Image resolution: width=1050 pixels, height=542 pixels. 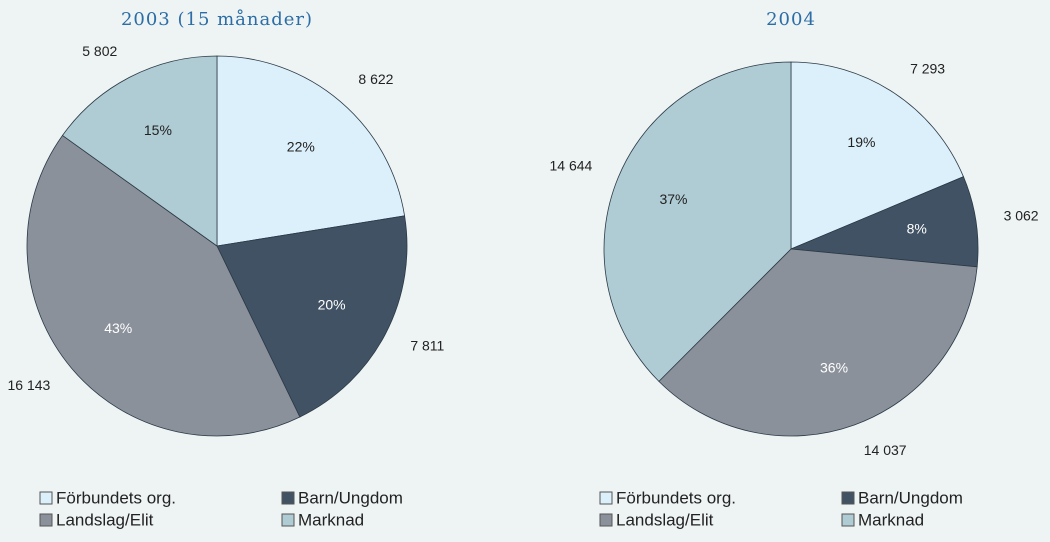 I want to click on percent-label: 8%, so click(x=917, y=229).